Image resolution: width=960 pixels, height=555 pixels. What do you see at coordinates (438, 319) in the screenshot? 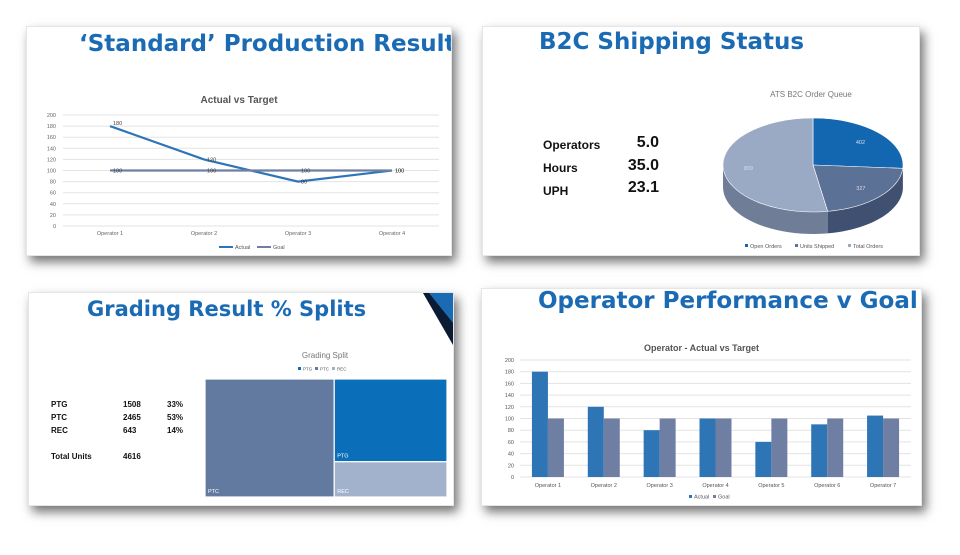
I see `corner-decoration` at bounding box center [438, 319].